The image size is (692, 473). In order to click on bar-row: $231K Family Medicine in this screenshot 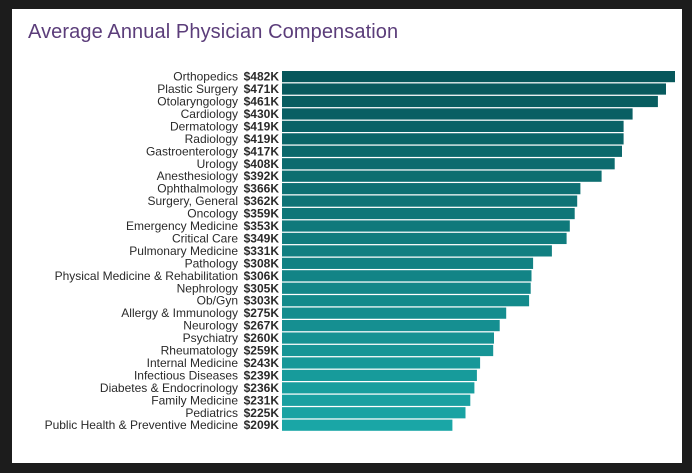, I will do `click(311, 400)`.